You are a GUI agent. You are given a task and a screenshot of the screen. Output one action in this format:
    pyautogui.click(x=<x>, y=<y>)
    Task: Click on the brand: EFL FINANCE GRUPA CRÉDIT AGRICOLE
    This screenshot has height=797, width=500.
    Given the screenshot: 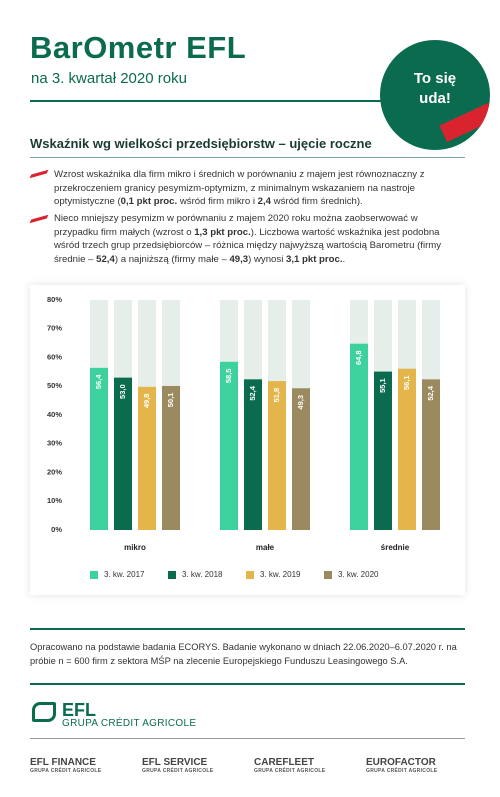 What is the action you would take?
    pyautogui.click(x=65, y=765)
    